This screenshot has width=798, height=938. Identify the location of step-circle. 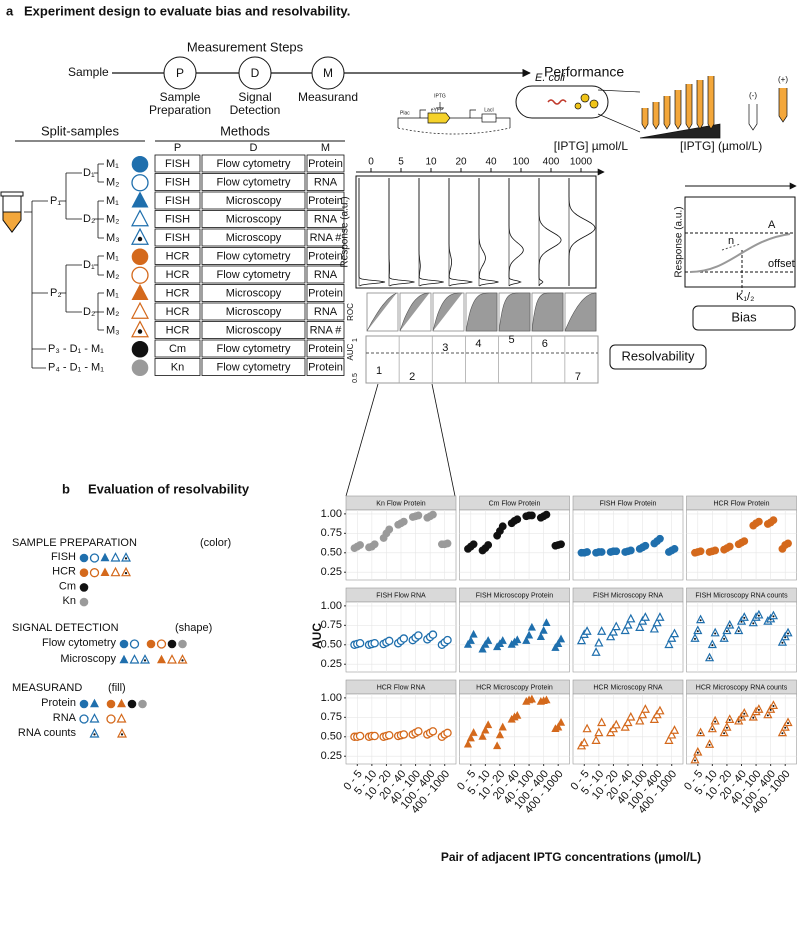
(255, 73).